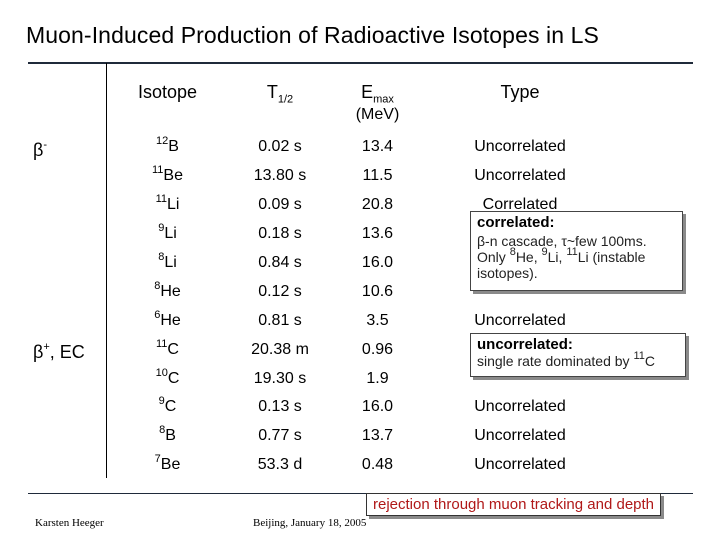 The width and height of the screenshot is (720, 540). What do you see at coordinates (520, 92) in the screenshot?
I see `header-type: Type` at bounding box center [520, 92].